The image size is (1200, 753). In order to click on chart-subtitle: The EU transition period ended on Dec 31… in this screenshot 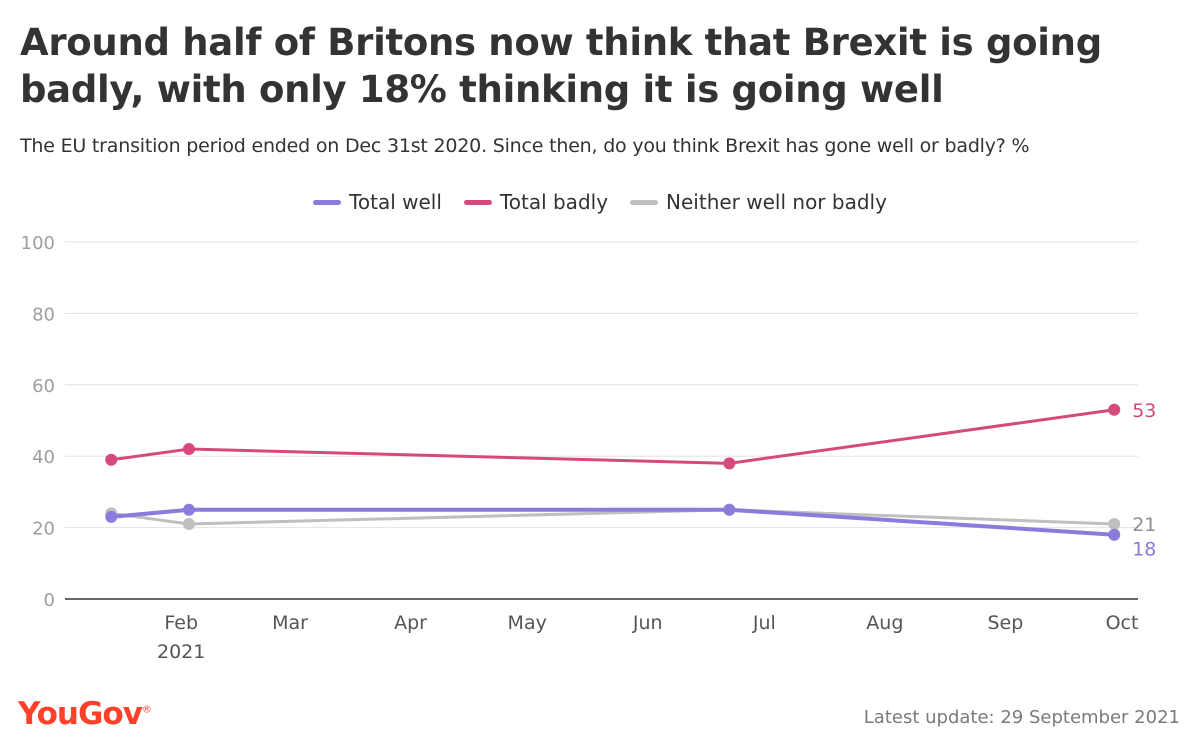, I will do `click(525, 146)`.